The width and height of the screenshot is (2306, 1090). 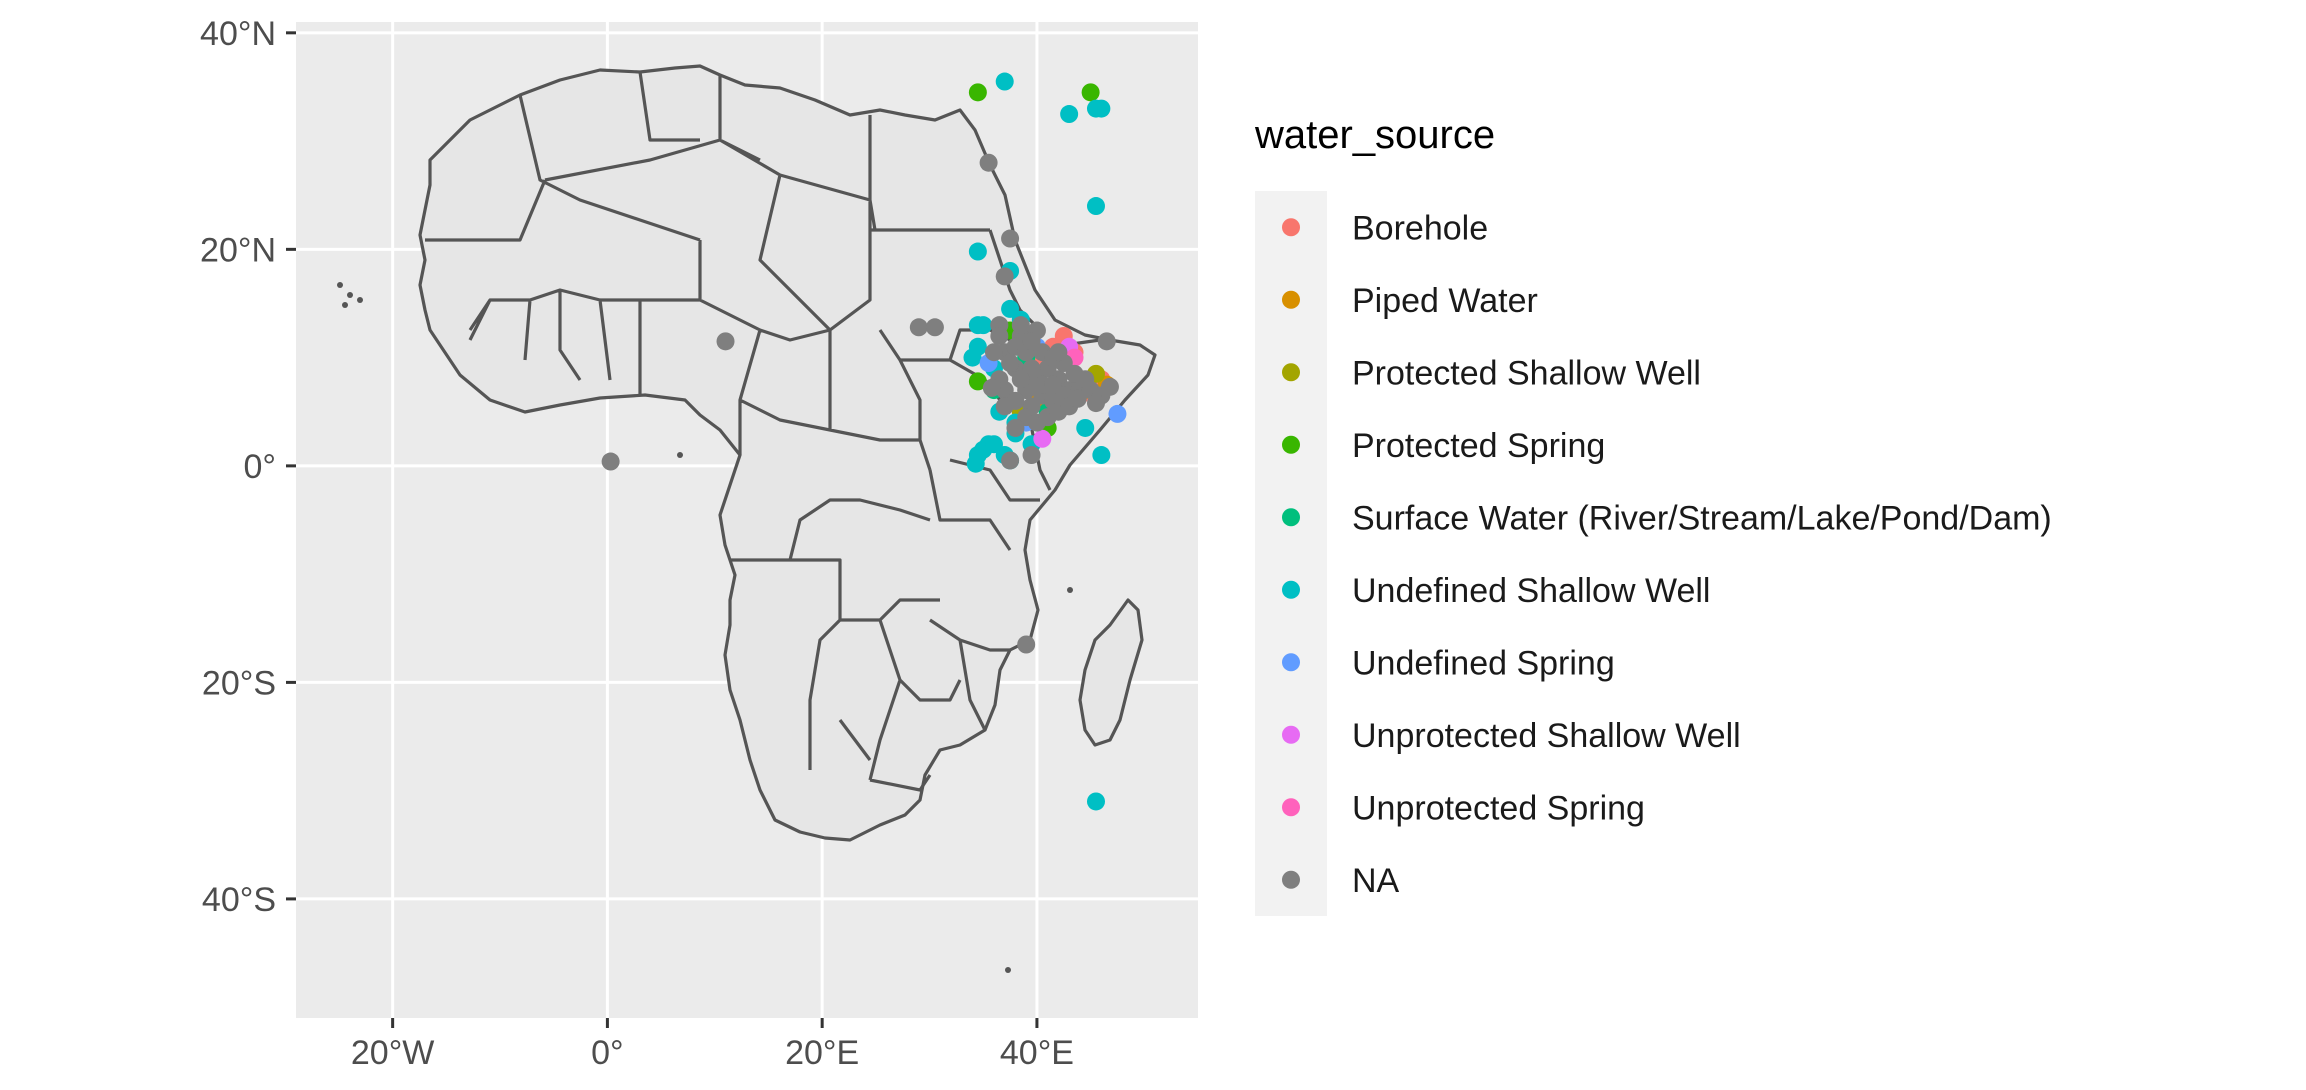 I want to click on x-tick-label: 40°E, so click(x=1037, y=1053).